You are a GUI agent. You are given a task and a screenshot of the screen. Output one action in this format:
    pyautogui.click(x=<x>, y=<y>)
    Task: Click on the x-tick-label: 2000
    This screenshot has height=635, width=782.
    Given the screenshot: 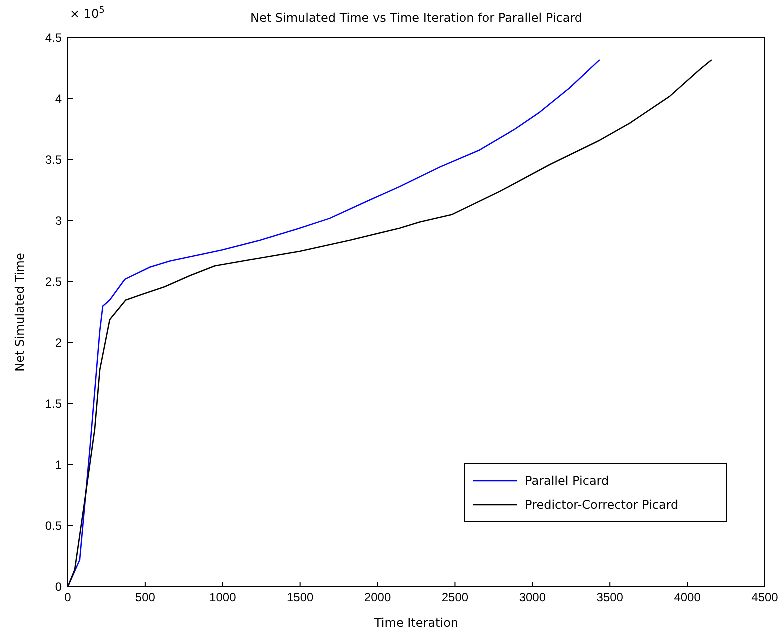 What is the action you would take?
    pyautogui.click(x=378, y=597)
    